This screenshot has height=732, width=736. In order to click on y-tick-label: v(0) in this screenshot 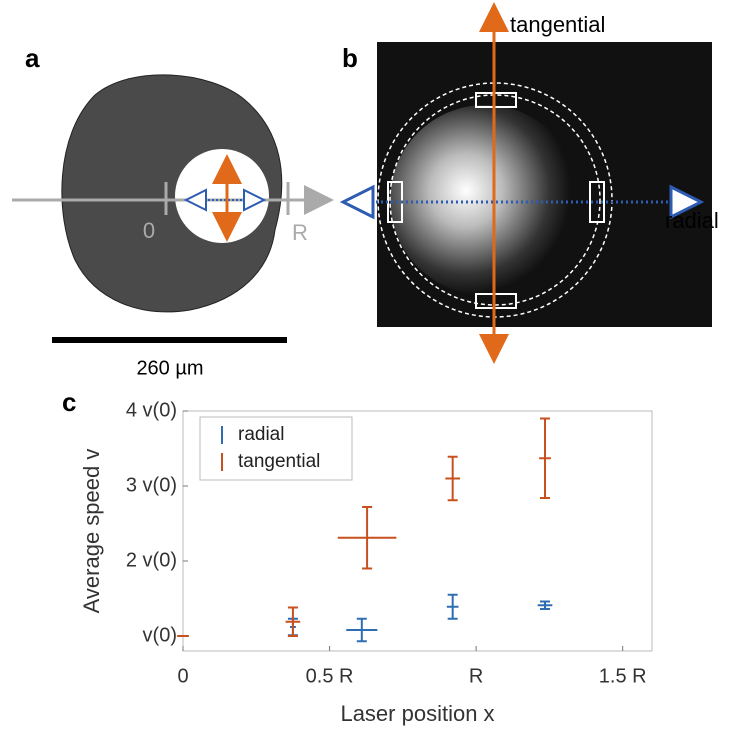, I will do `click(160, 635)`.